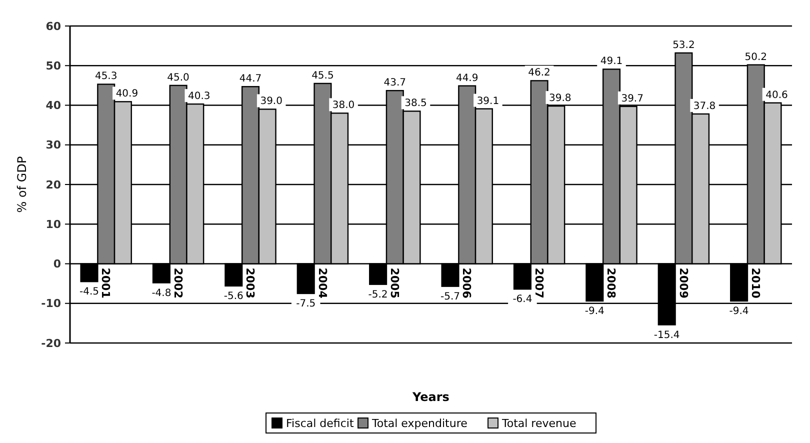 This screenshot has width=810, height=443. What do you see at coordinates (22, 184) in the screenshot?
I see `y-axis-title: % of GDP` at bounding box center [22, 184].